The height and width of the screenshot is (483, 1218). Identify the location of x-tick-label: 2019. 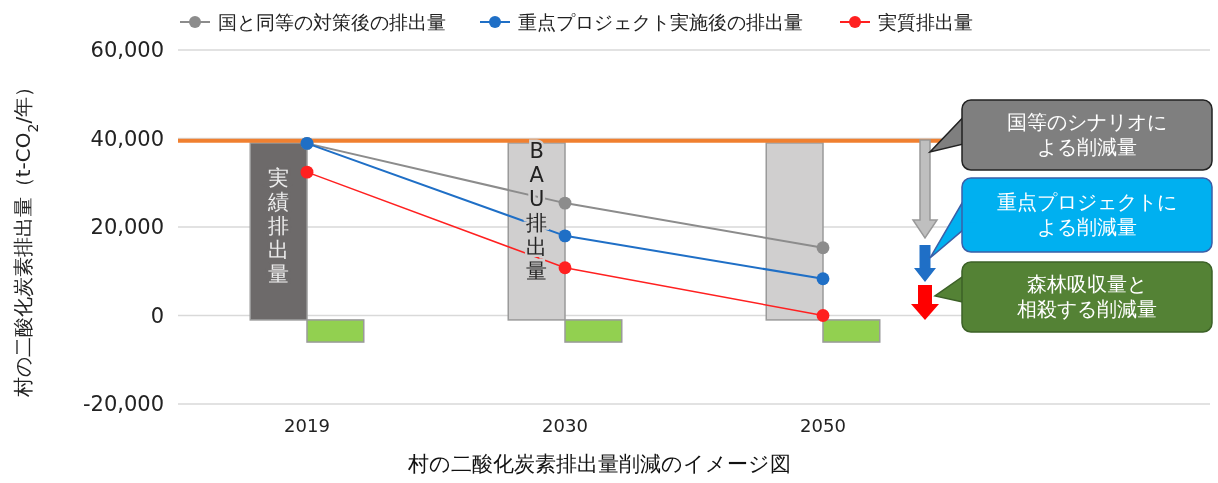
(307, 425).